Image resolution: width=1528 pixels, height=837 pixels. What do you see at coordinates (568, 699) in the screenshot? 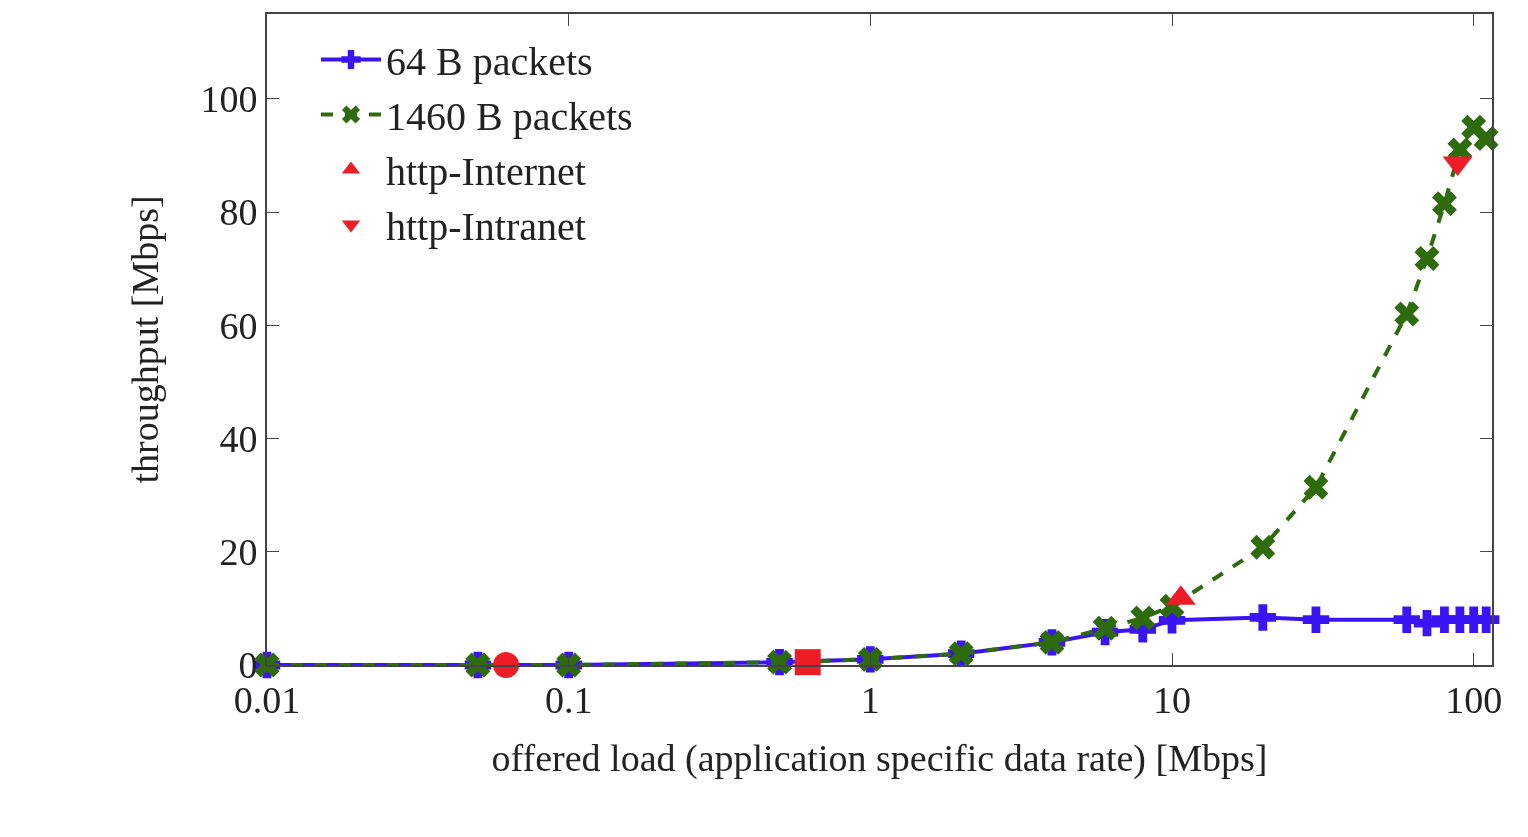
I see `x-tick-label: 0.1` at bounding box center [568, 699].